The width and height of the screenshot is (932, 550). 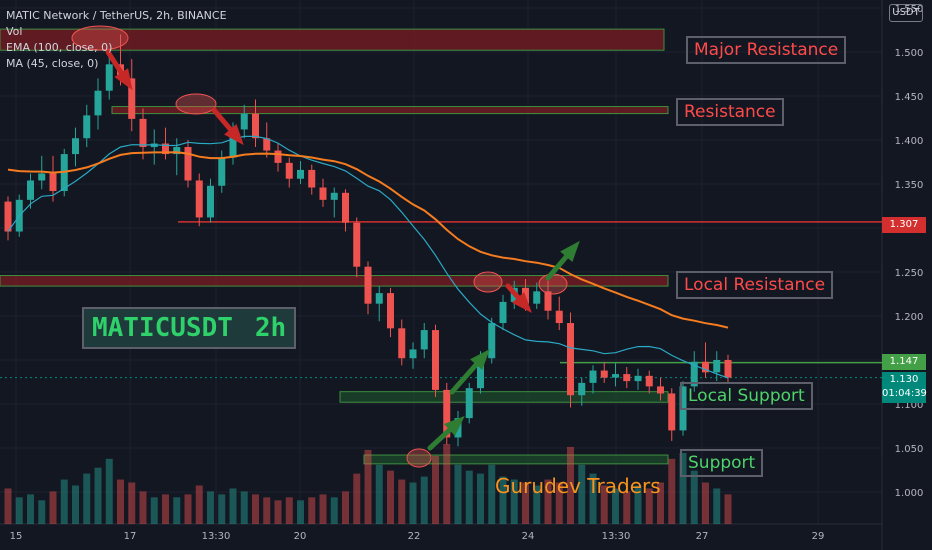 I want to click on resistance-label: Resistance, so click(x=730, y=112).